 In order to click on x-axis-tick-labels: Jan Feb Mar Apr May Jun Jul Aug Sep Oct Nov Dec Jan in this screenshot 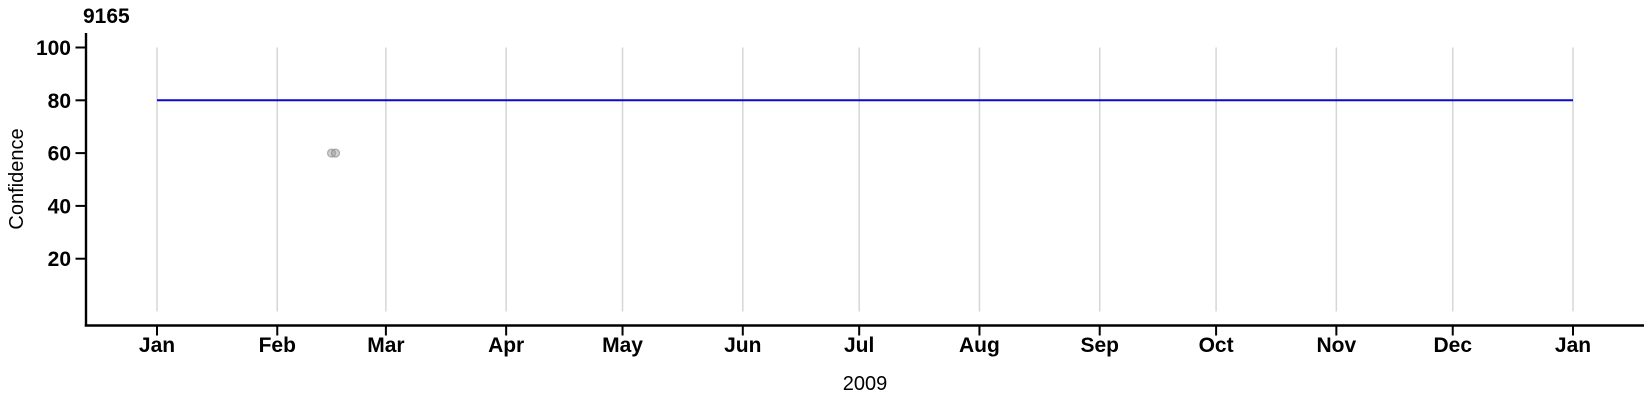, I will do `click(865, 345)`.